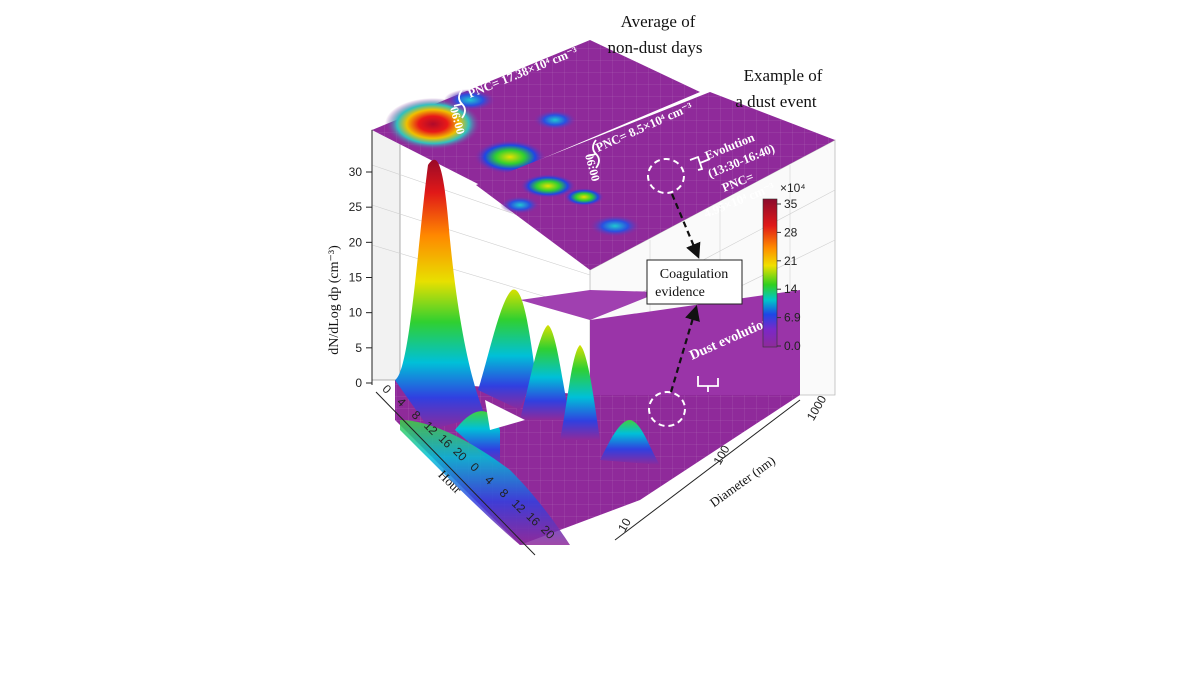 Image resolution: width=1200 pixels, height=675 pixels. I want to click on z-tick-label: 10, so click(356, 313).